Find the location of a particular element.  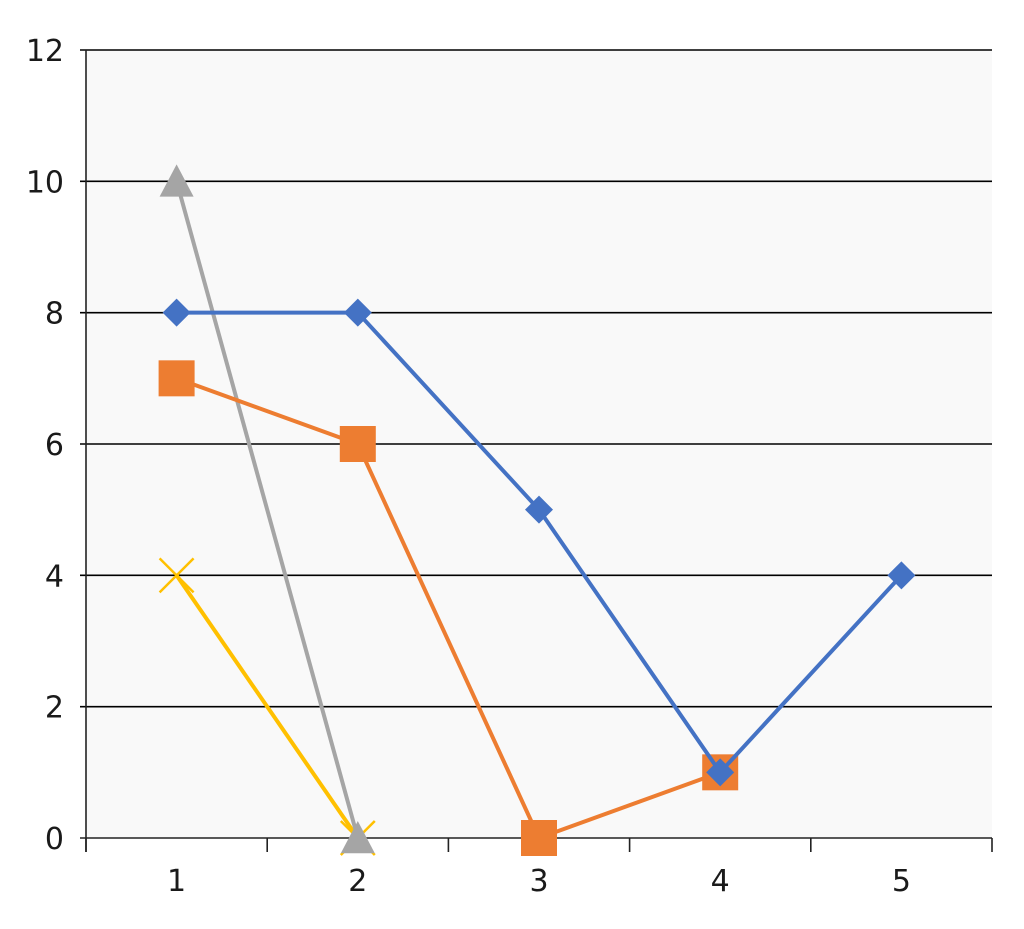

x-tick-label: 1 is located at coordinates (176, 881).